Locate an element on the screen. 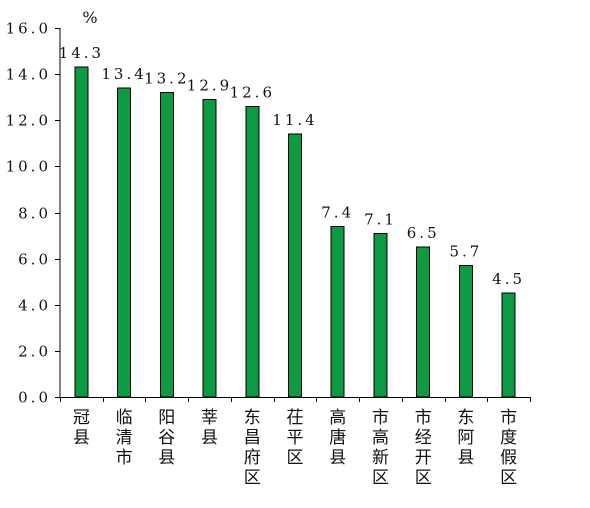  data-label-8: 6.5 is located at coordinates (423, 233).